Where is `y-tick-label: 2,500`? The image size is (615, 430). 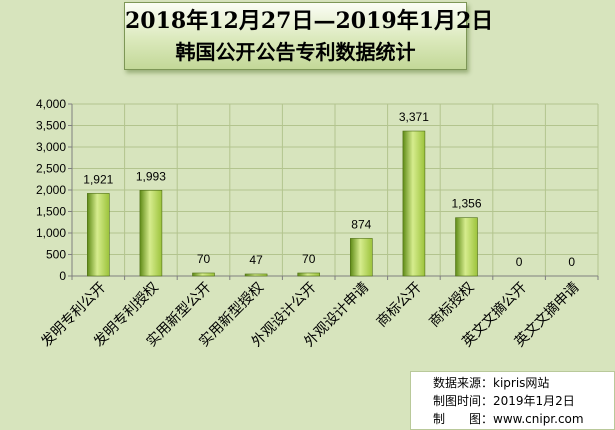
y-tick-label: 2,500 is located at coordinates (51, 169).